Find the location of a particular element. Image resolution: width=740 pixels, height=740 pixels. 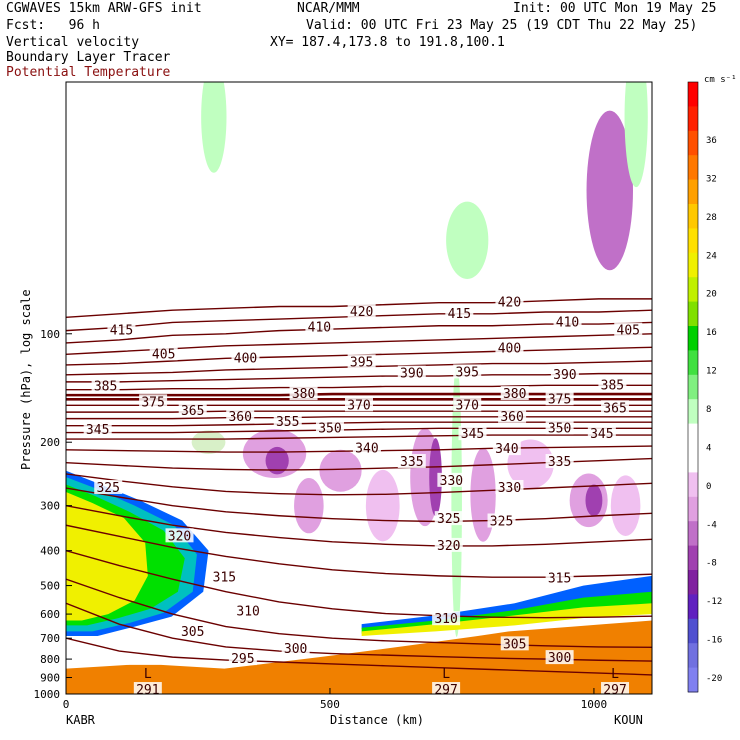

contour-label: 365 is located at coordinates (192, 411).